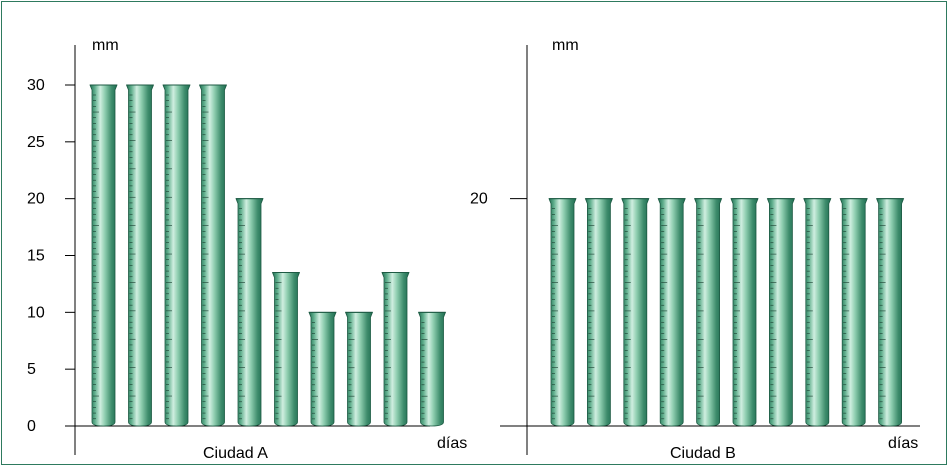 This screenshot has height=468, width=950. What do you see at coordinates (235, 453) in the screenshot?
I see `caption-a: Ciudad A` at bounding box center [235, 453].